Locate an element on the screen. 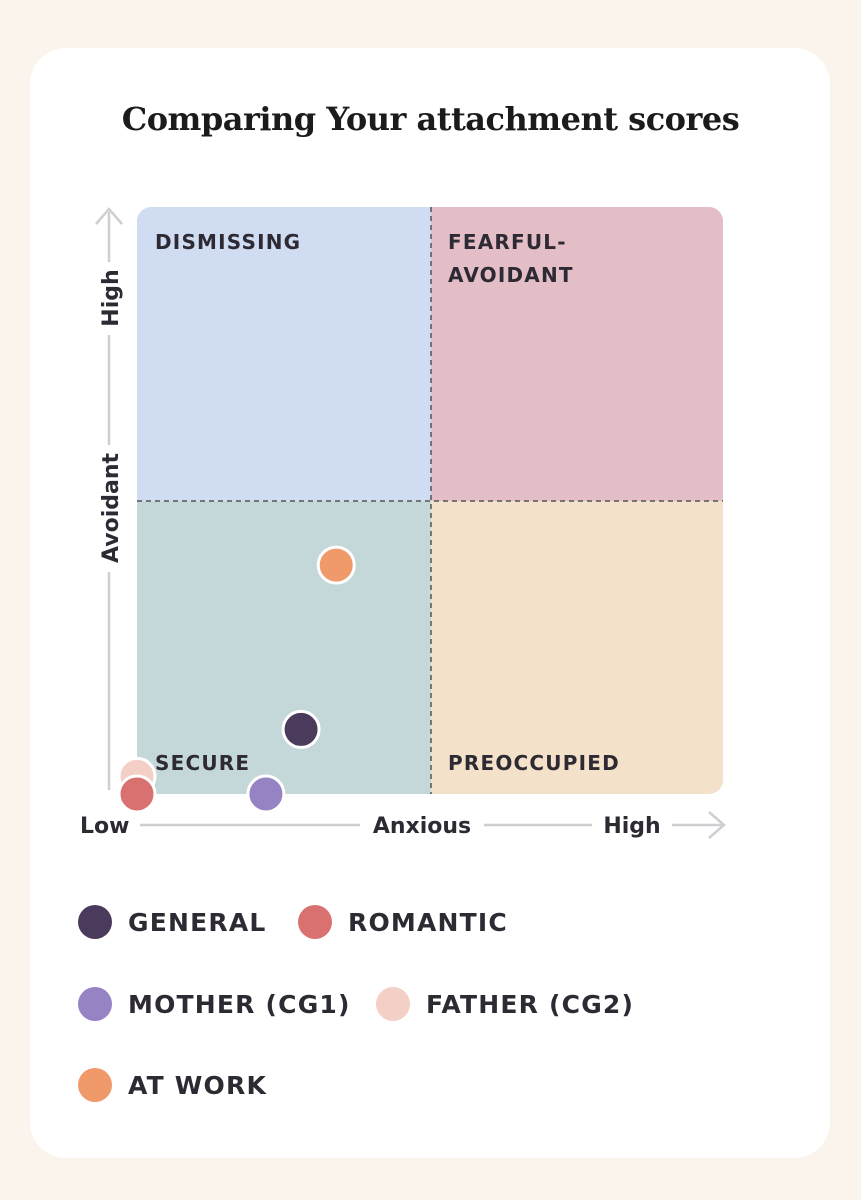 This screenshot has width=861, height=1200. legend-label-father: FATHER (CG2) is located at coordinates (530, 1004).